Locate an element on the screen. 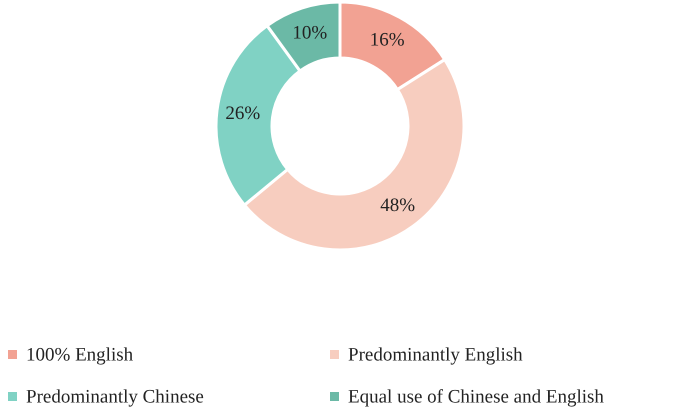 The width and height of the screenshot is (685, 414). legend-label: 100% English is located at coordinates (80, 355).